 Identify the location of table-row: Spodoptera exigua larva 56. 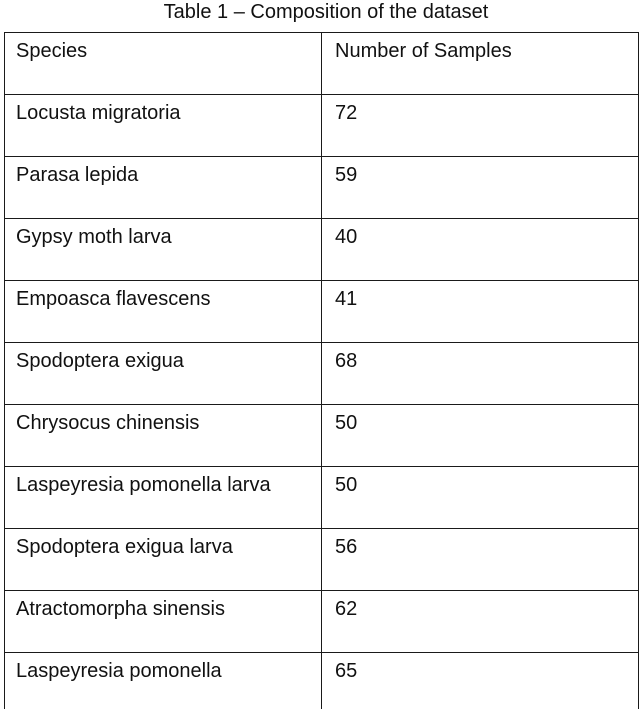
(322, 560).